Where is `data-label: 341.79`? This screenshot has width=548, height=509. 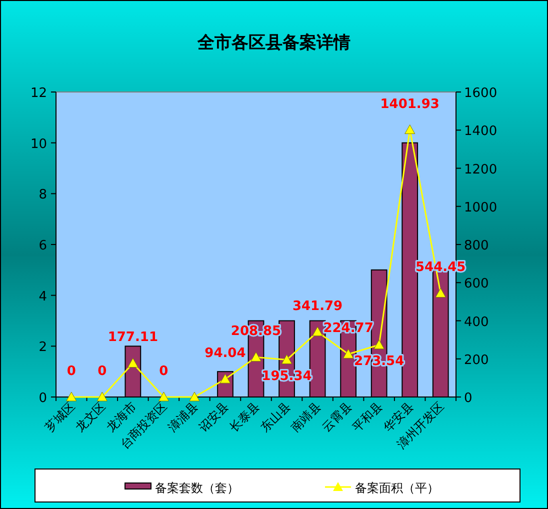 data-label: 341.79 is located at coordinates (317, 306).